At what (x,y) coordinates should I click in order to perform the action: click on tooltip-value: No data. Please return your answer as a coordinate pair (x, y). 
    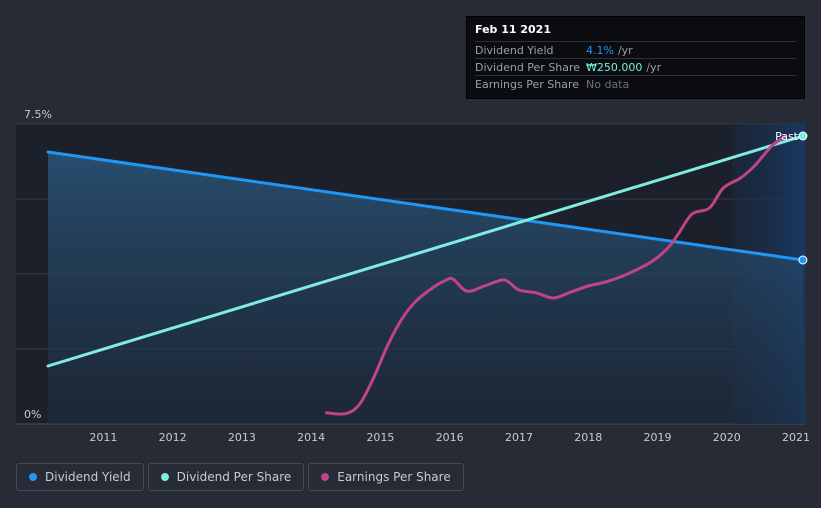
    Looking at the image, I should click on (608, 84).